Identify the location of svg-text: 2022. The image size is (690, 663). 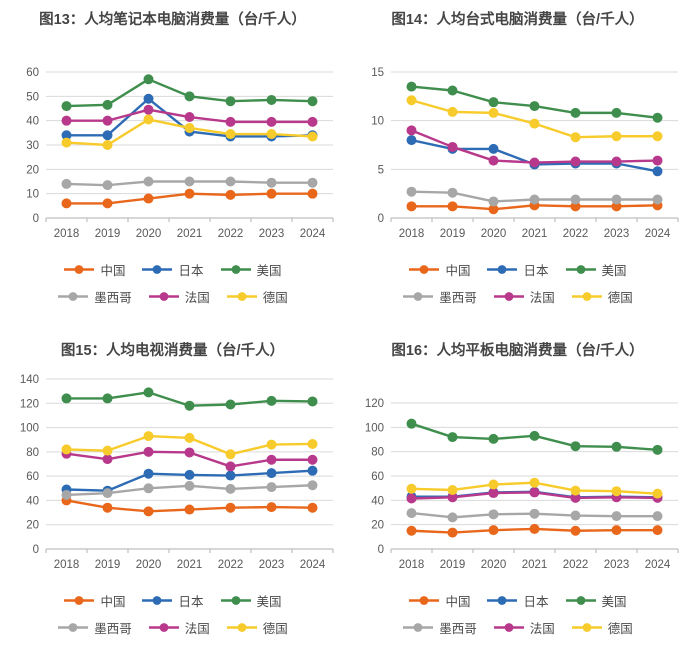
(231, 565).